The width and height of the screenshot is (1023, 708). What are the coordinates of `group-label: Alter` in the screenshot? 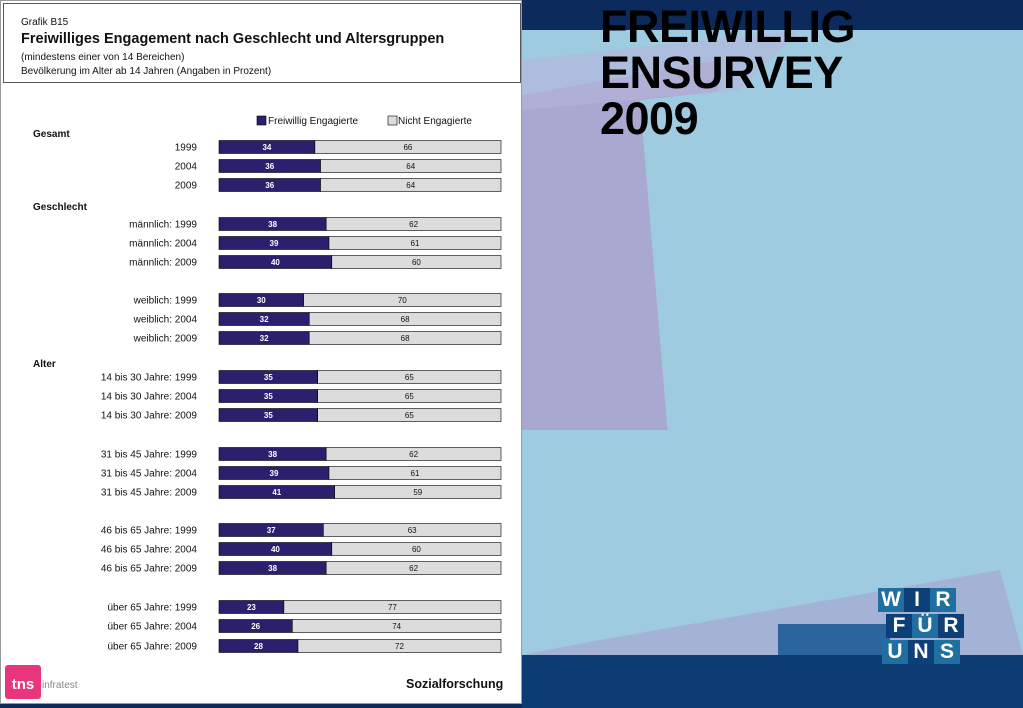 It's located at (44, 364).